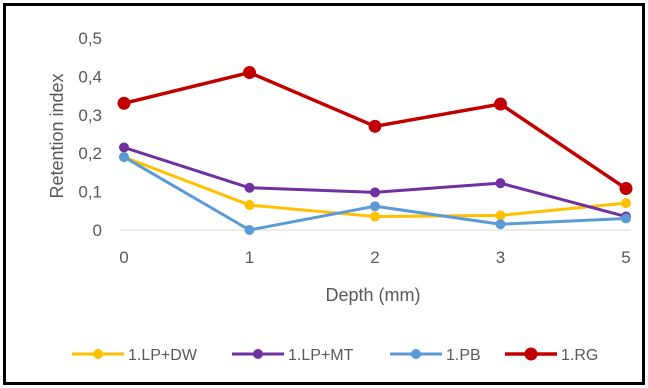 This screenshot has height=388, width=648. Describe the element at coordinates (90, 115) in the screenshot. I see `y-tick-label: 0,3` at that location.